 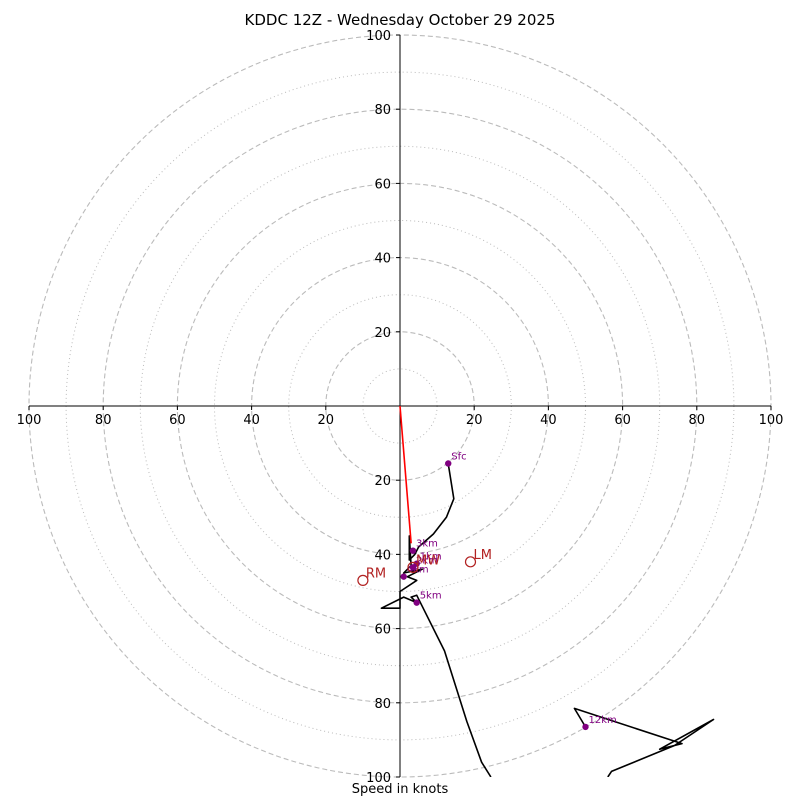 What do you see at coordinates (400, 20) in the screenshot?
I see `chart-title: KDDC 12Z - Wednesday October 29 2025` at bounding box center [400, 20].